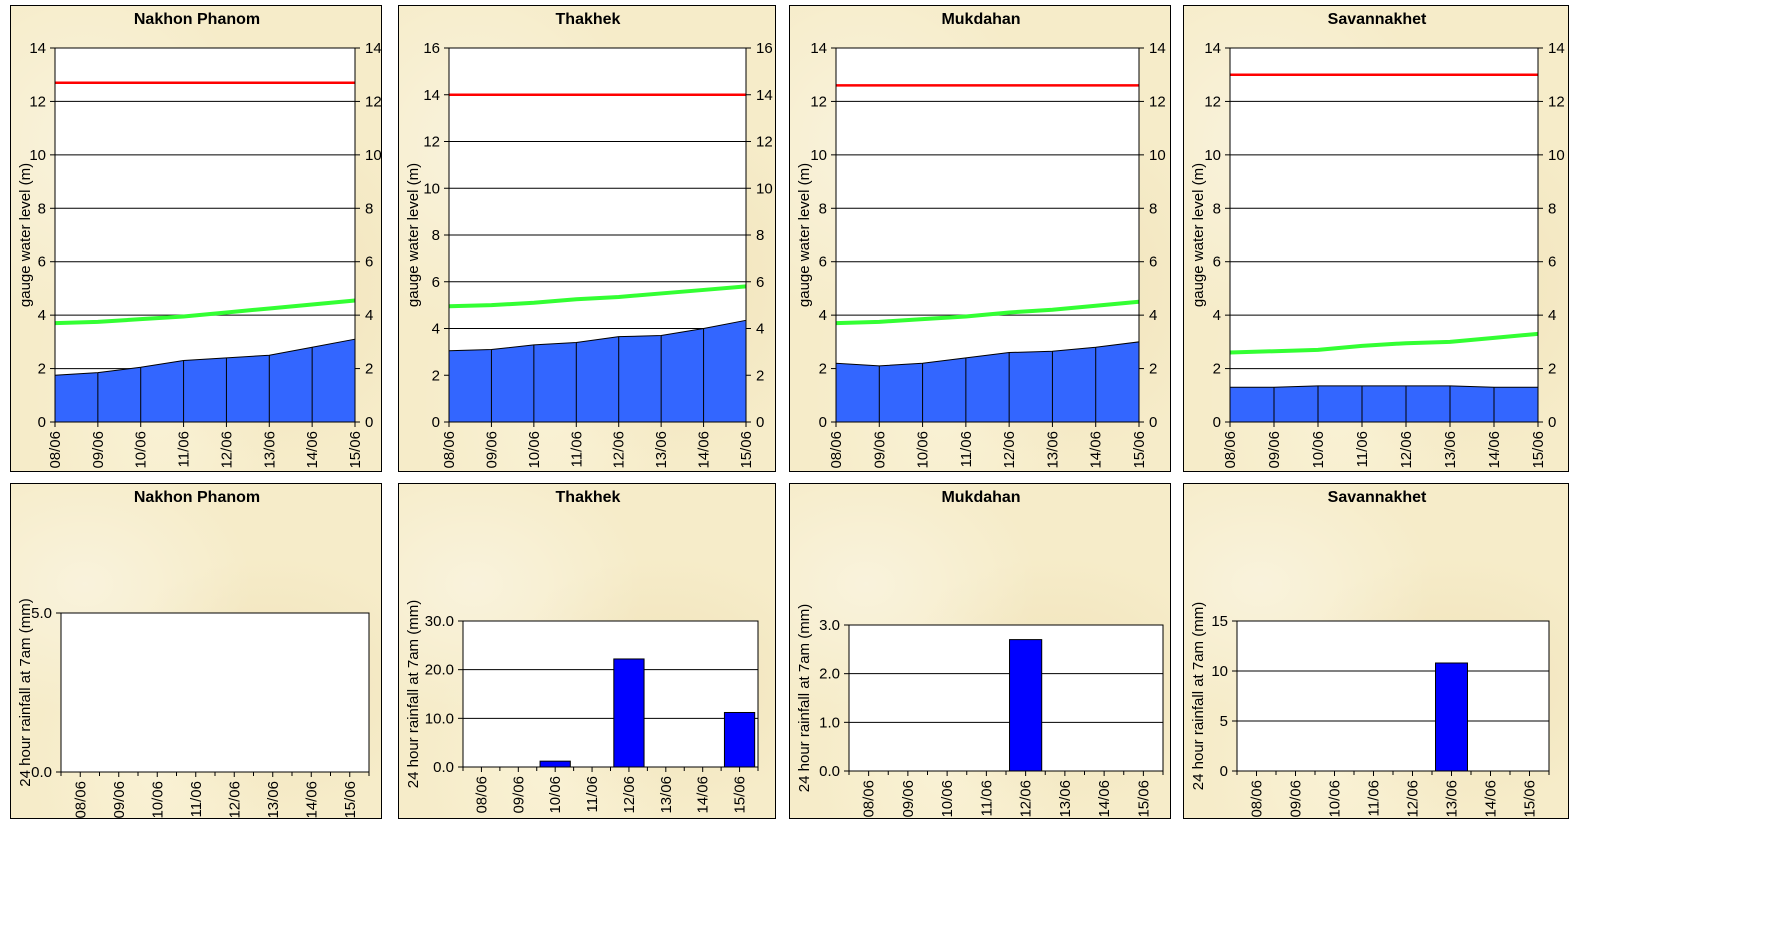 This screenshot has width=1784, height=932. I want to click on y-tick-label: 5.0, so click(41, 613).